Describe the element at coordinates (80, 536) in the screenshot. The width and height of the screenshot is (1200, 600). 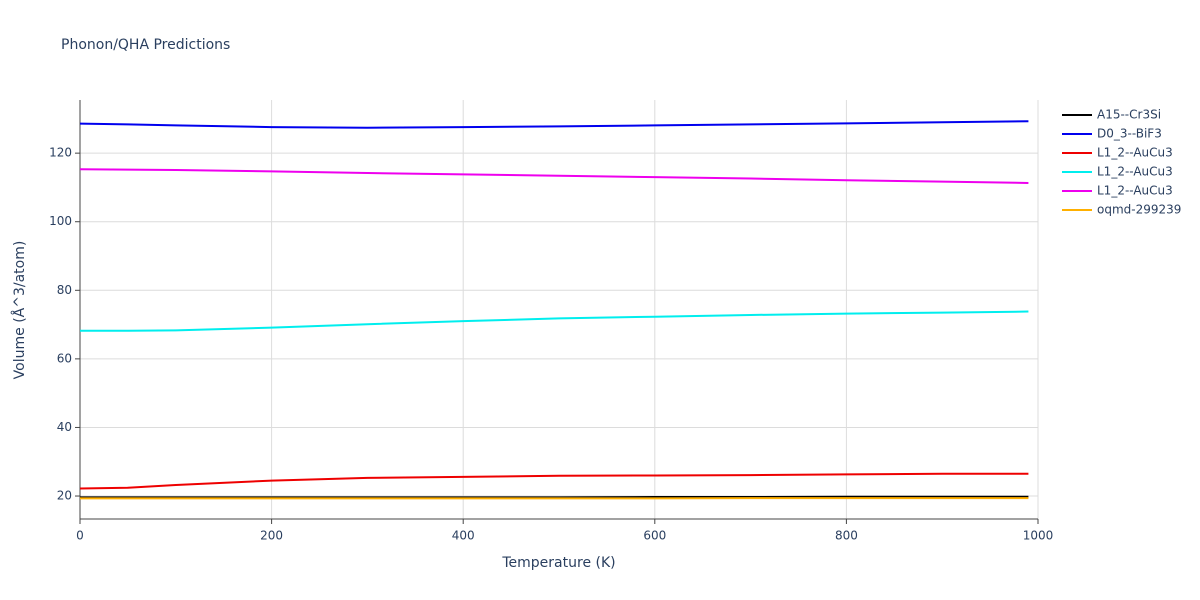
I see `x-tick-label: 0` at that location.